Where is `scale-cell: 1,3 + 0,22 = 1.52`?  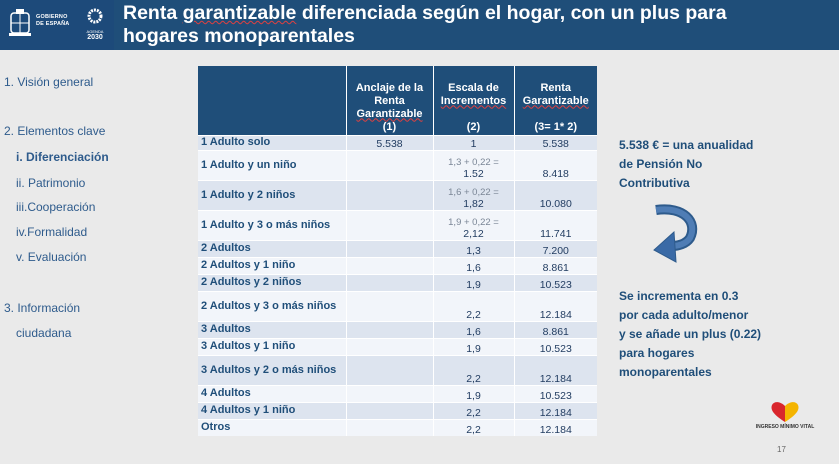 scale-cell: 1,3 + 0,22 = 1.52 is located at coordinates (474, 164).